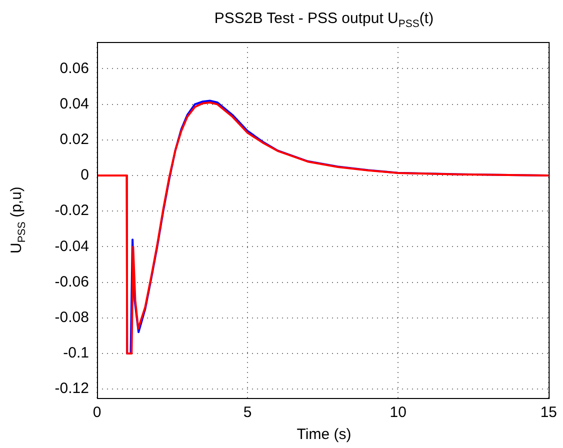 The image size is (563, 448). Describe the element at coordinates (76, 353) in the screenshot. I see `y-tick-label: -0.1` at that location.